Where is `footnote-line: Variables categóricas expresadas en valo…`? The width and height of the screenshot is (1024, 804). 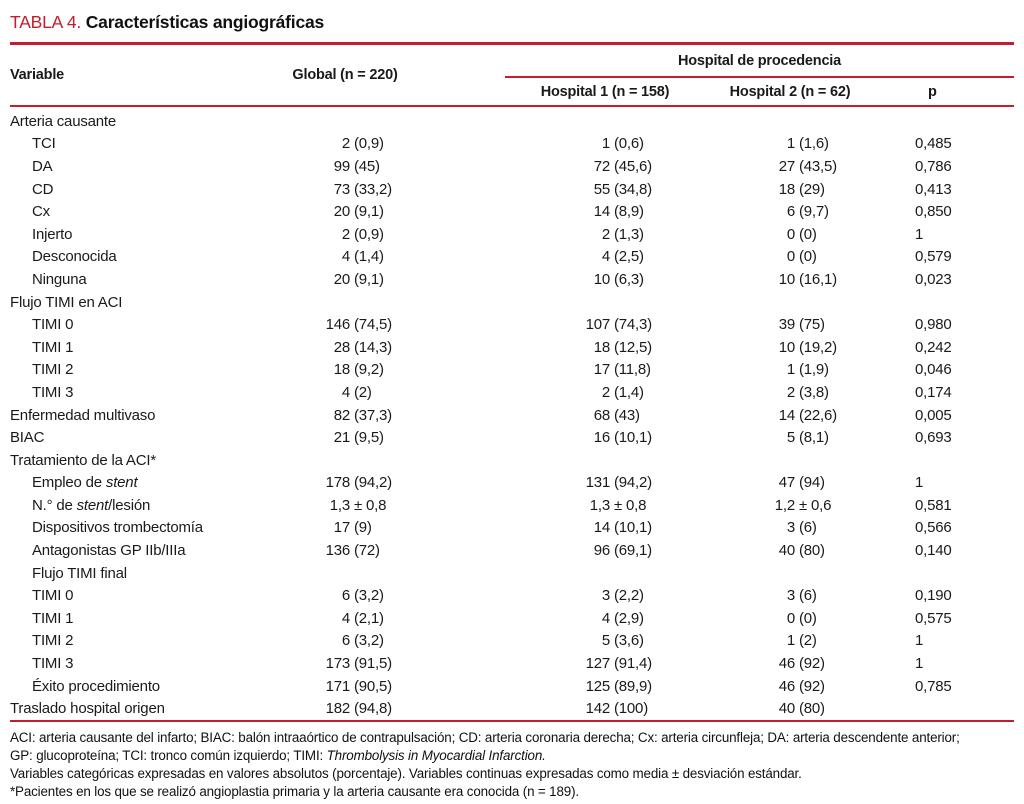
footnote-line: Variables categóricas expresadas en valo… is located at coordinates (406, 774).